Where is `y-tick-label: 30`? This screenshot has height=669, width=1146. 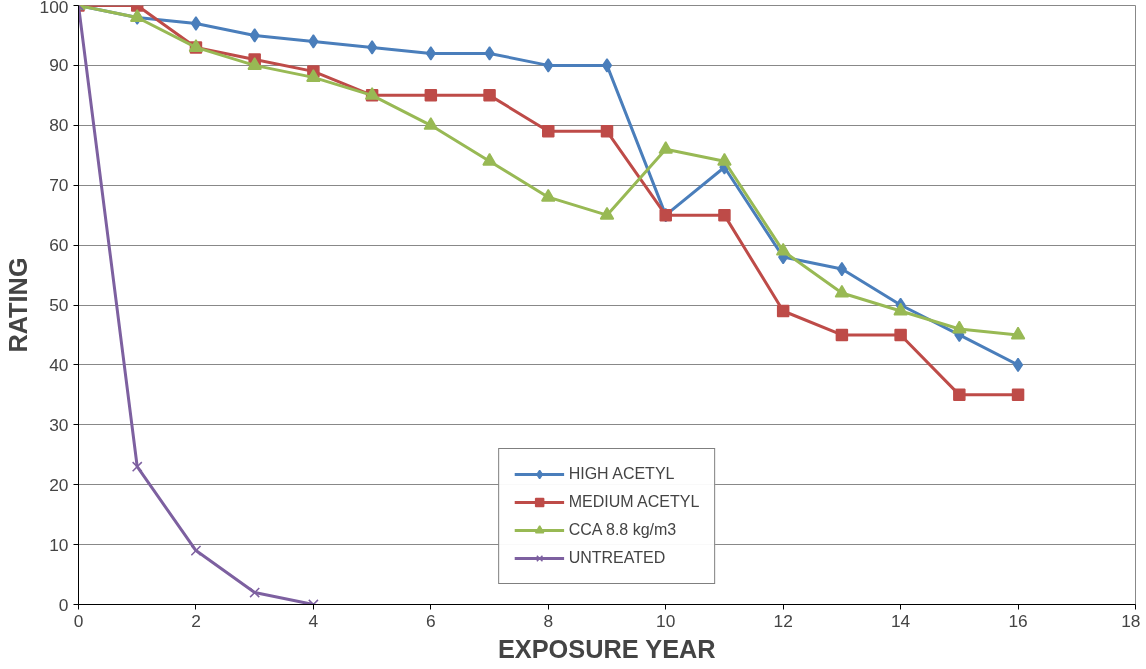 y-tick-label: 30 is located at coordinates (59, 424).